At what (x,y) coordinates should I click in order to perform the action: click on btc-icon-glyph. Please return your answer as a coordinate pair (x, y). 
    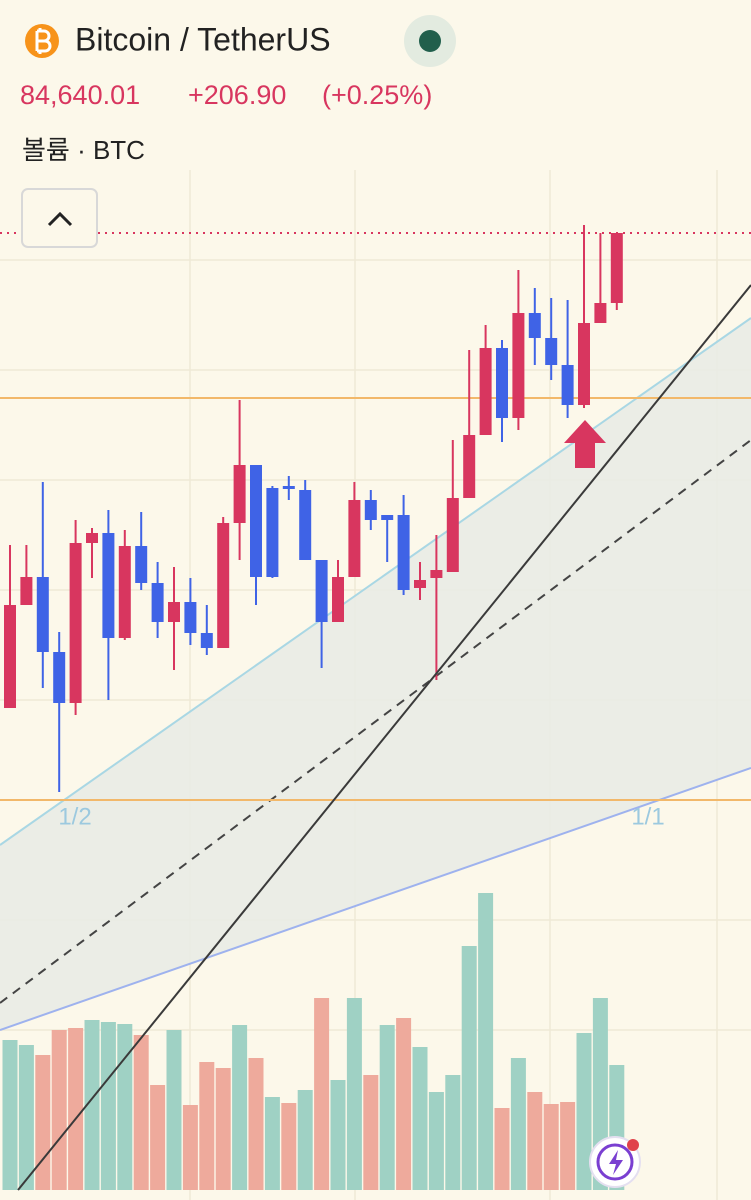
    Looking at the image, I should click on (43, 41).